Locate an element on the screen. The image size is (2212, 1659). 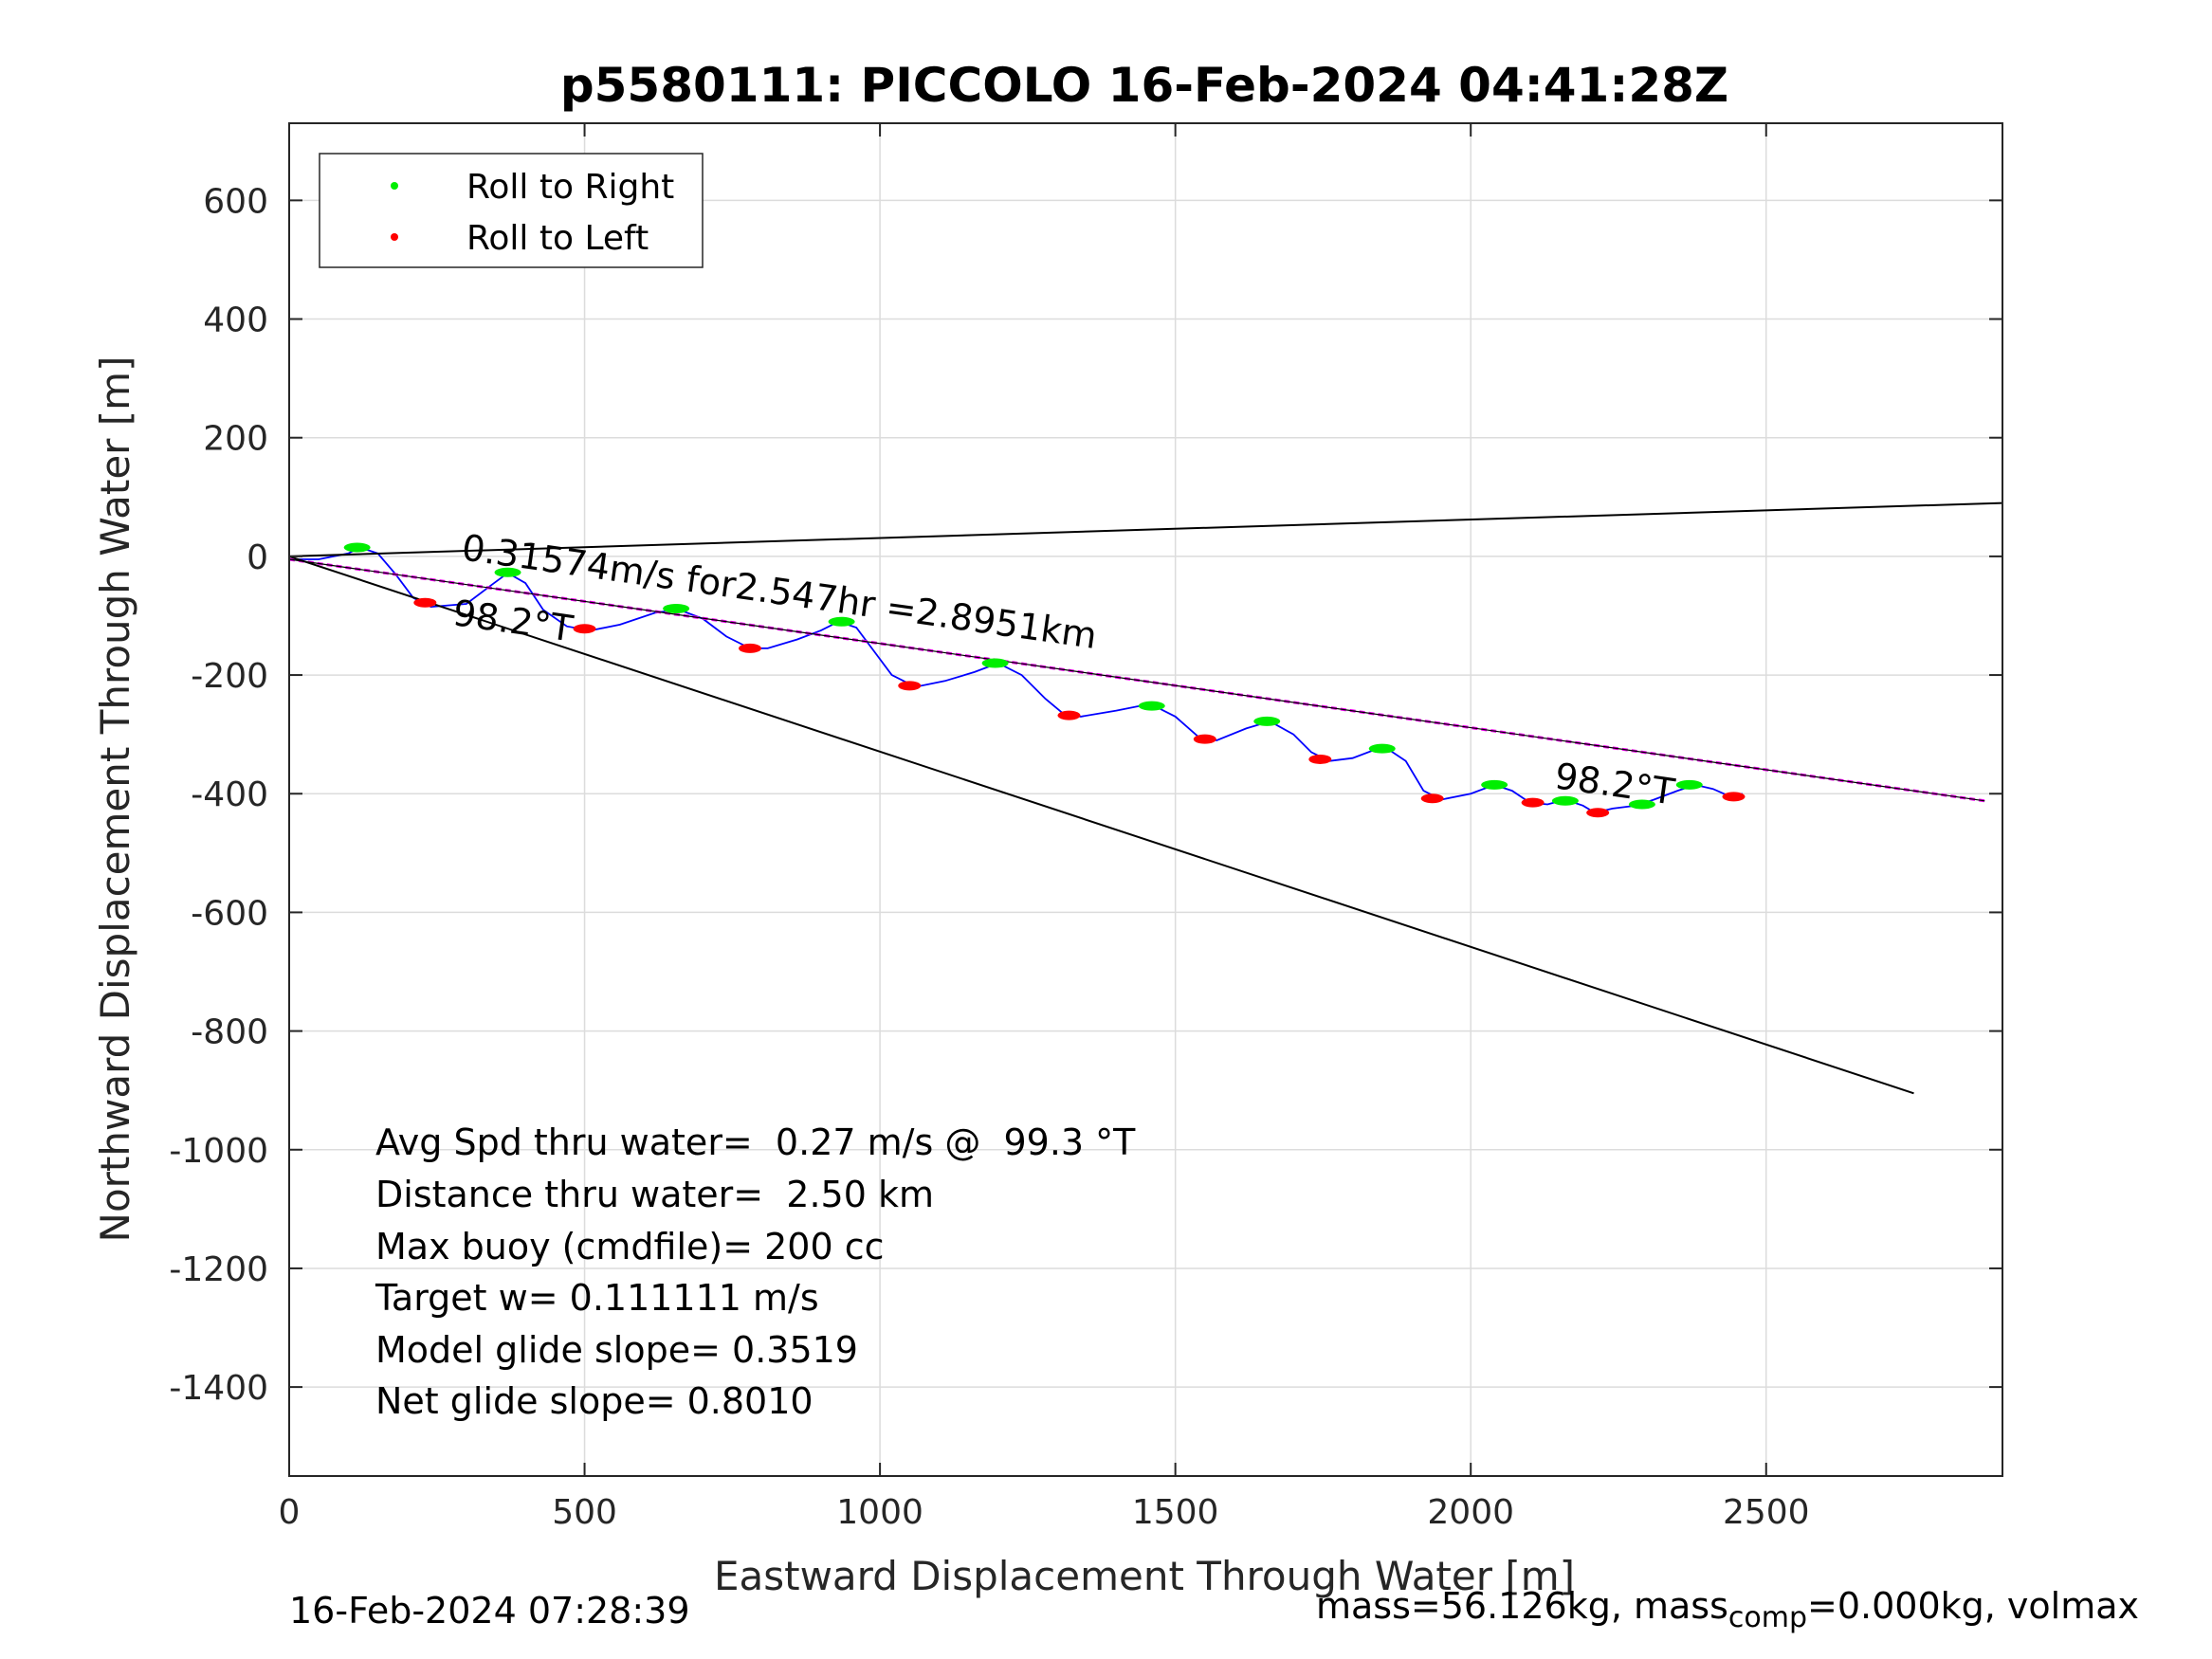
roll-points is located at coordinates (1044, 680).